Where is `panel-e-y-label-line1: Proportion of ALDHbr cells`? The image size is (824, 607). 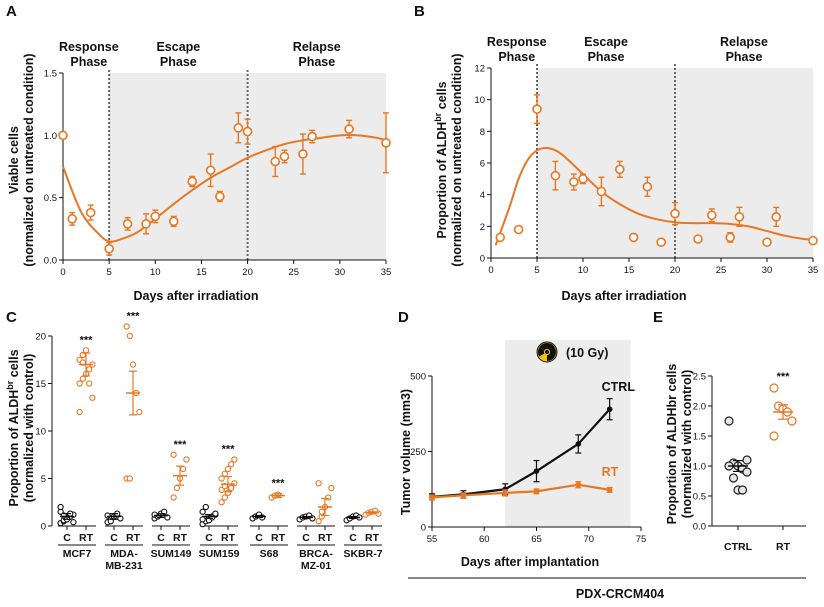 panel-e-y-label-line1: Proportion of ALDHbr cells is located at coordinates (672, 444).